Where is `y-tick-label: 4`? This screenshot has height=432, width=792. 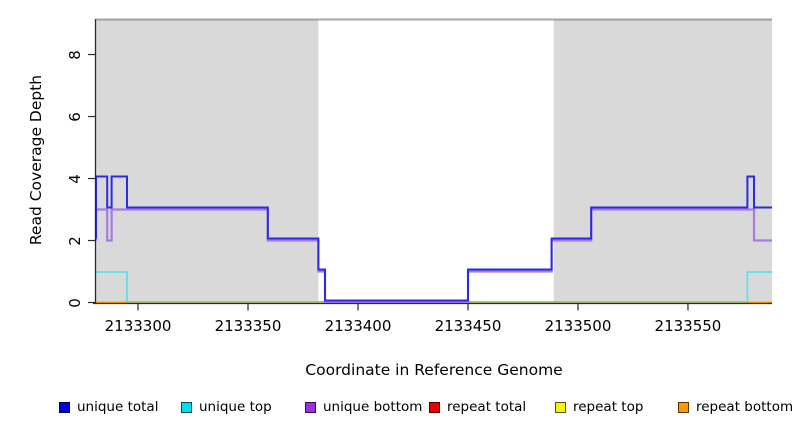
y-tick-label: 4 is located at coordinates (75, 178).